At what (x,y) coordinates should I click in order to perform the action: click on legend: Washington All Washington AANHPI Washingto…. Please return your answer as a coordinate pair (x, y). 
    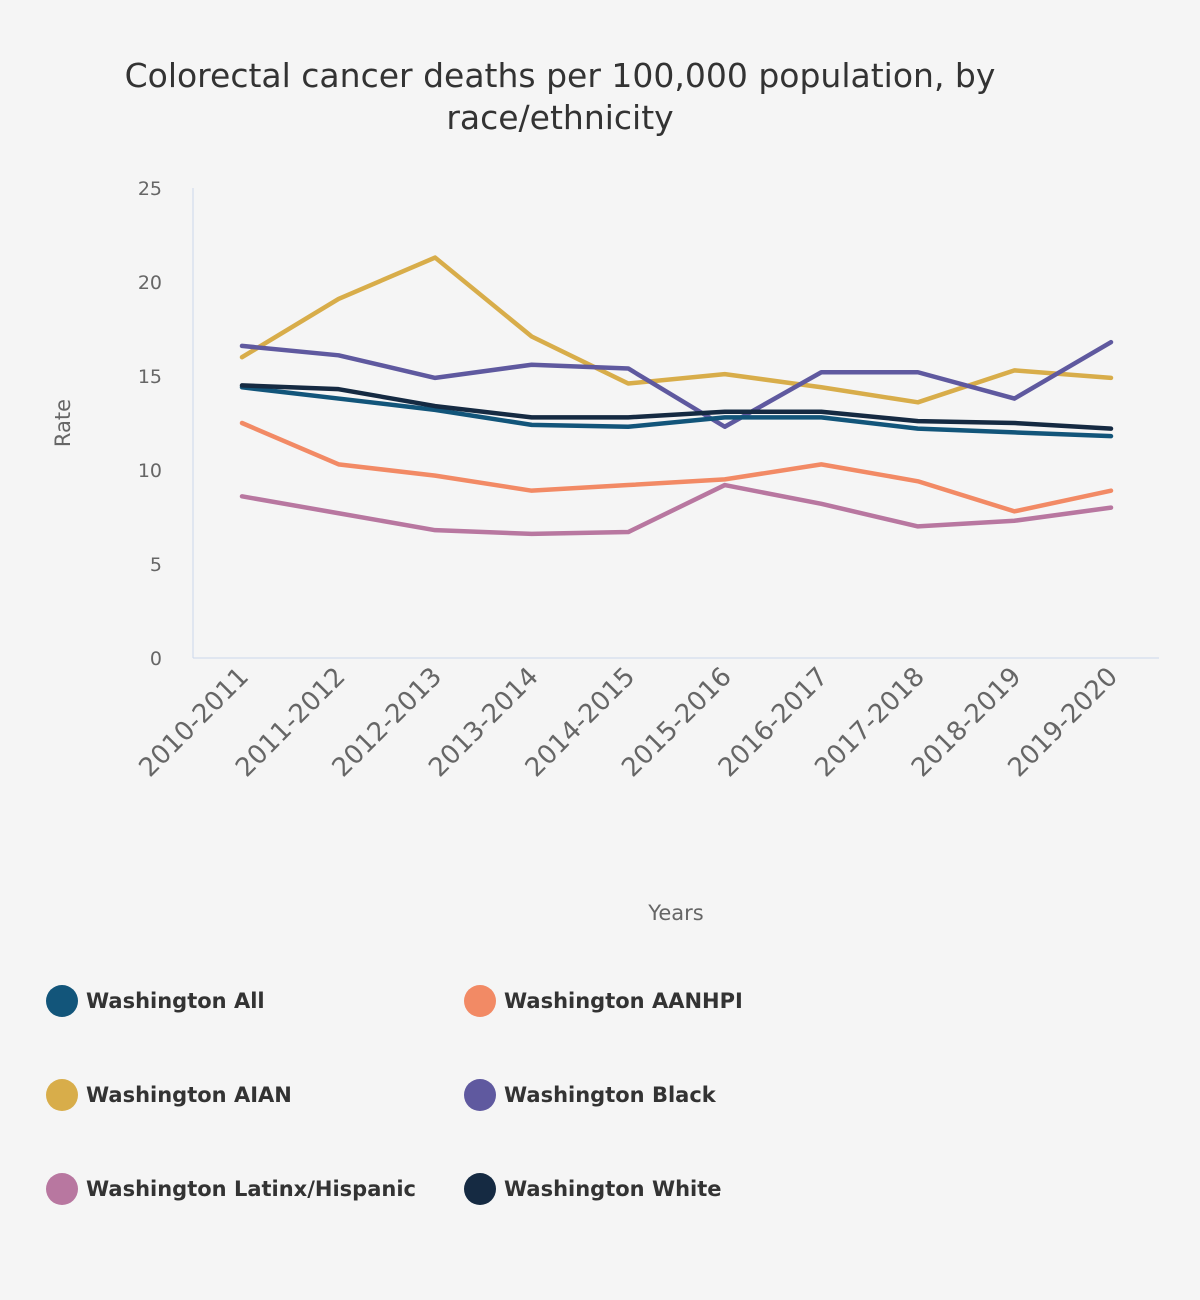
    Looking at the image, I should click on (426, 1095).